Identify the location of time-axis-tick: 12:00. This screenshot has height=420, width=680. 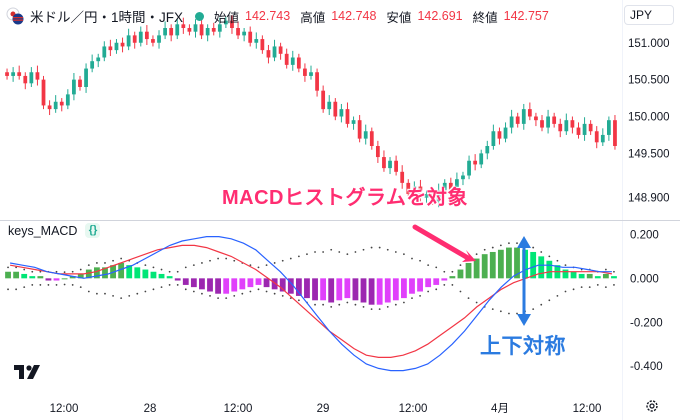
(413, 409).